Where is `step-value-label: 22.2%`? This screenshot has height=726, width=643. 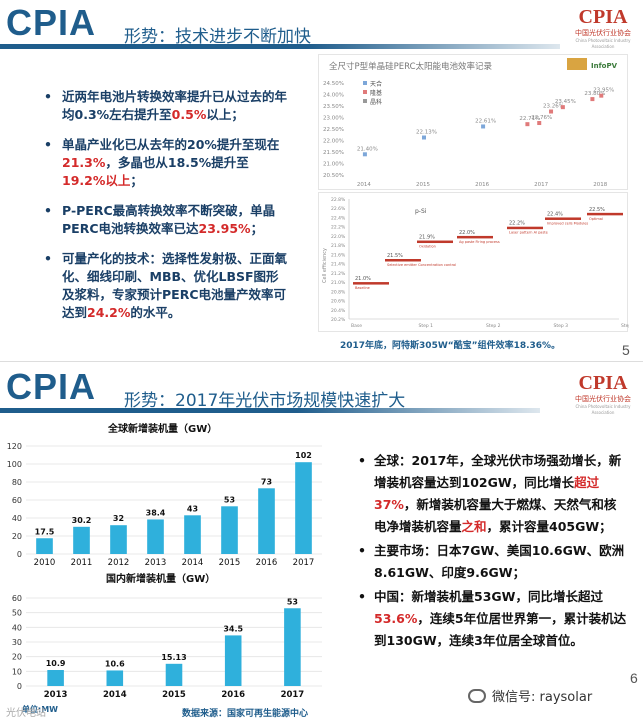
step-value-label: 22.2% is located at coordinates (517, 224).